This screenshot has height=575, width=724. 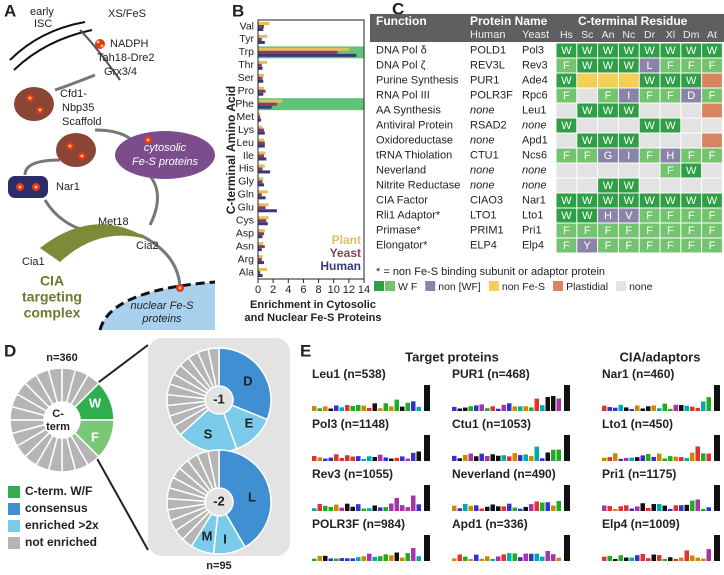 I want to click on human-name: LTO1, so click(x=483, y=215).